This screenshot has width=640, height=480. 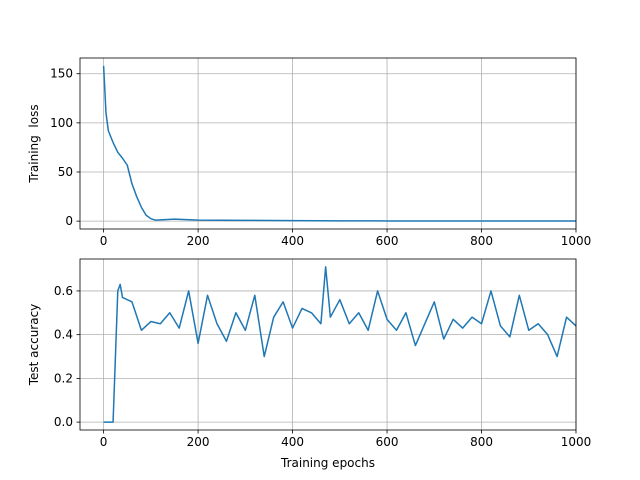 I want to click on y-tick-label: 0.2, so click(x=63, y=378).